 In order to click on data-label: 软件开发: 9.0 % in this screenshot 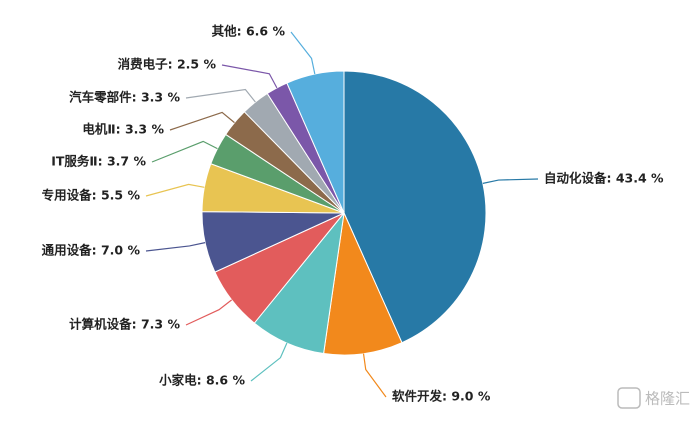, I will do `click(441, 396)`.